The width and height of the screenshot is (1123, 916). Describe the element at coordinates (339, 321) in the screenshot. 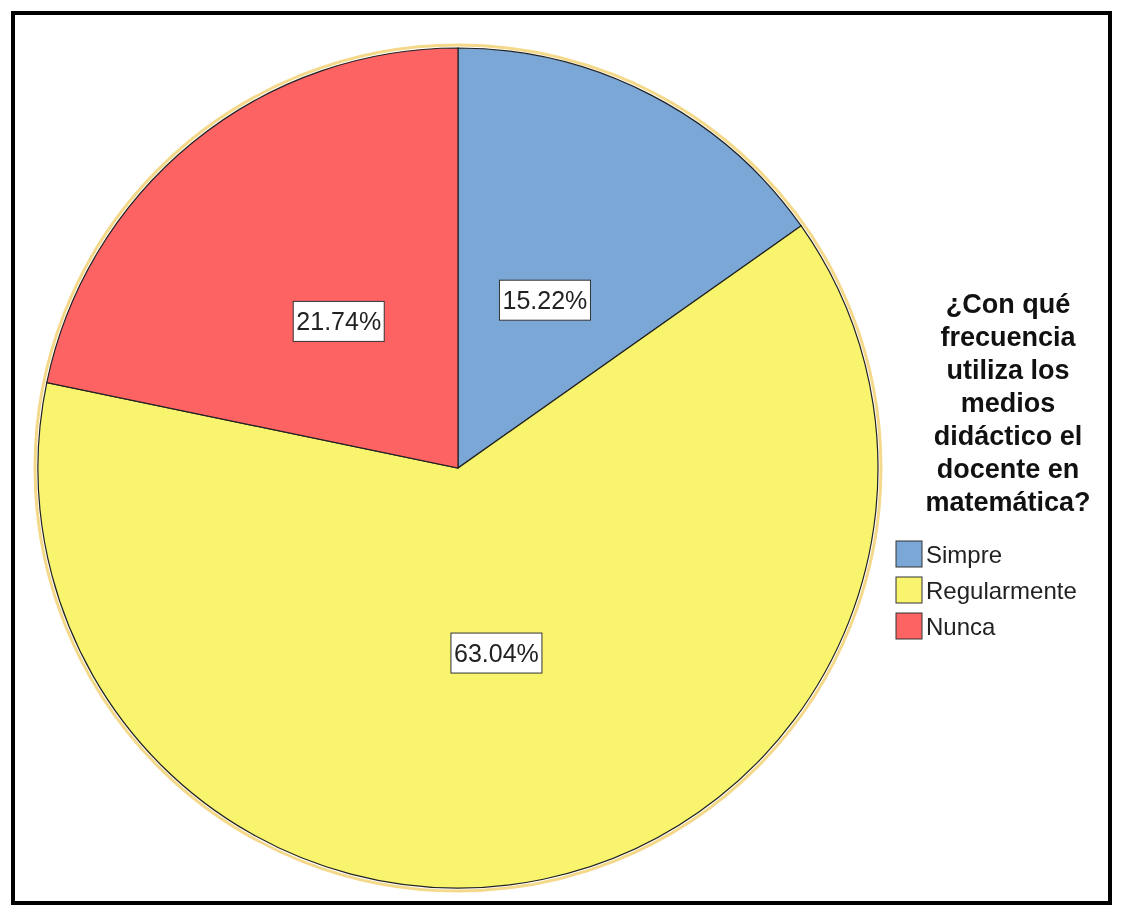

I see `data-label: 21.74%` at that location.